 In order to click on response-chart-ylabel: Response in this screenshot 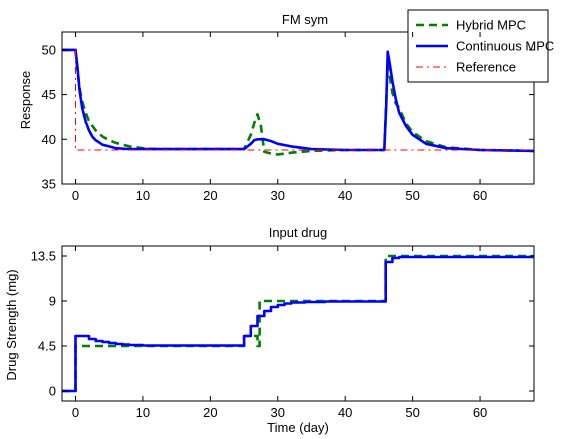, I will do `click(25, 100)`.